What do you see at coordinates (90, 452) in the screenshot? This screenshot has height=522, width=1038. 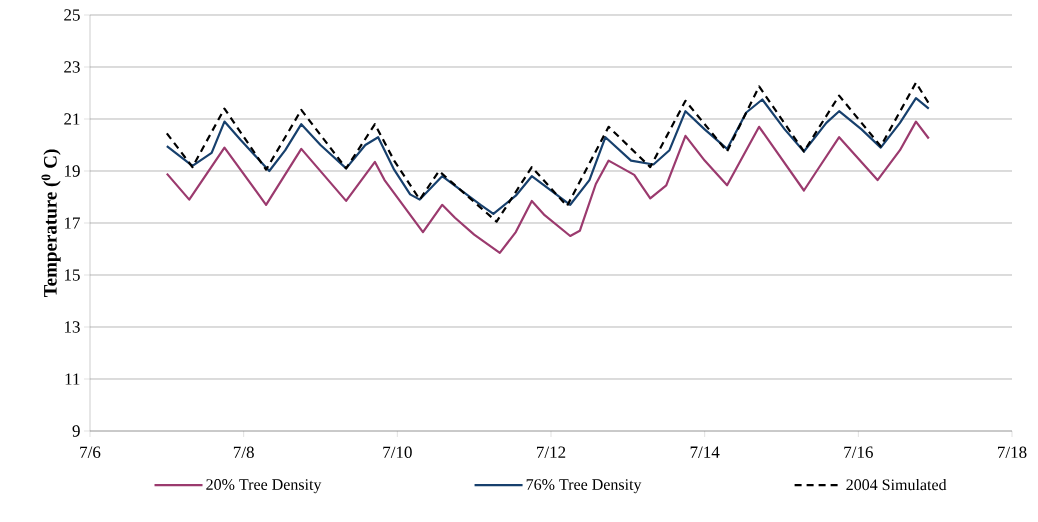 I see `x-tick-label: 7/6` at bounding box center [90, 452].